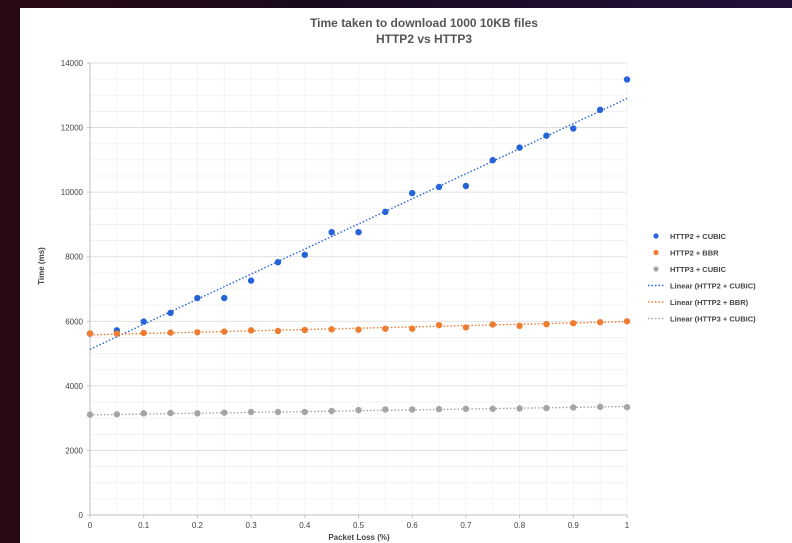  I want to click on x-tick-label: 0.8, so click(520, 525).